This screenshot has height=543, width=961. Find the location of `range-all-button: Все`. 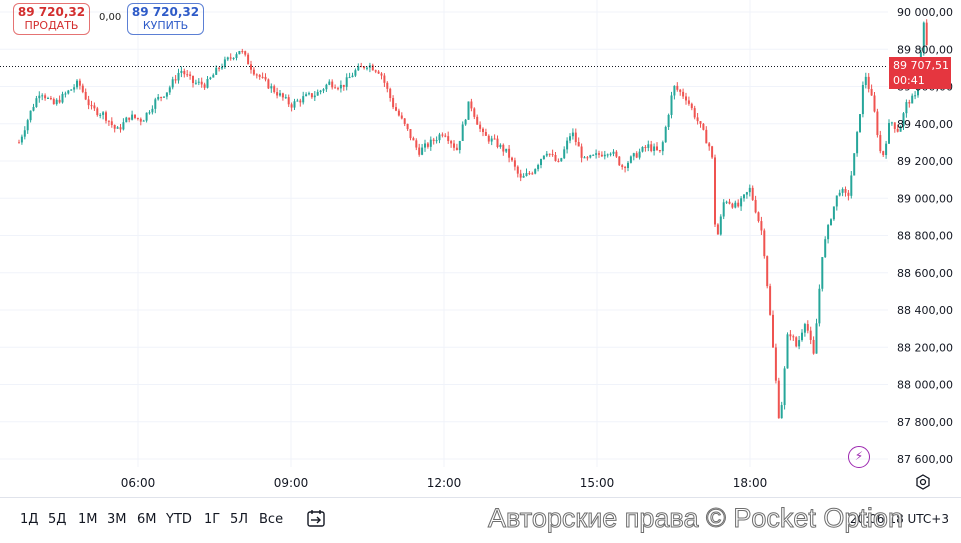

range-all-button: Все is located at coordinates (271, 519).